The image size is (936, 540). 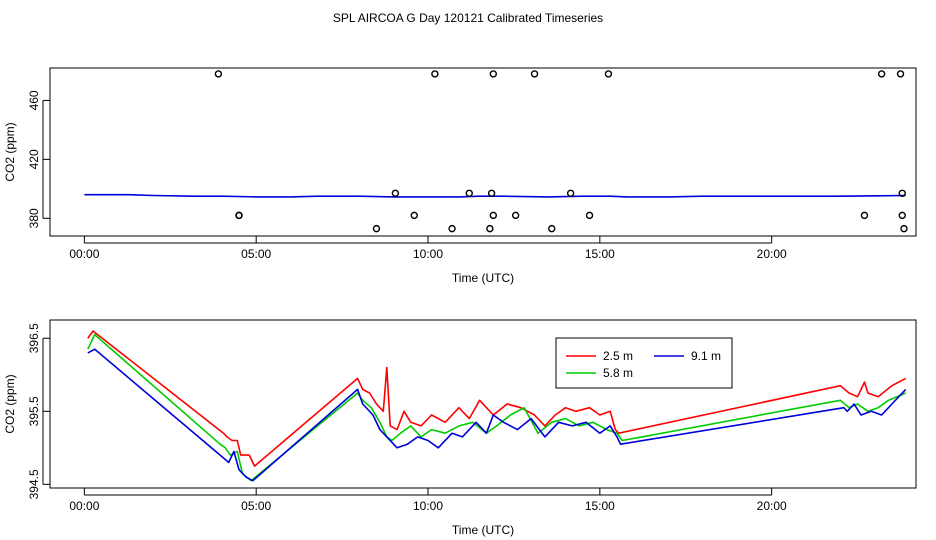 What do you see at coordinates (34, 218) in the screenshot?
I see `top-y-tick-label: 380` at bounding box center [34, 218].